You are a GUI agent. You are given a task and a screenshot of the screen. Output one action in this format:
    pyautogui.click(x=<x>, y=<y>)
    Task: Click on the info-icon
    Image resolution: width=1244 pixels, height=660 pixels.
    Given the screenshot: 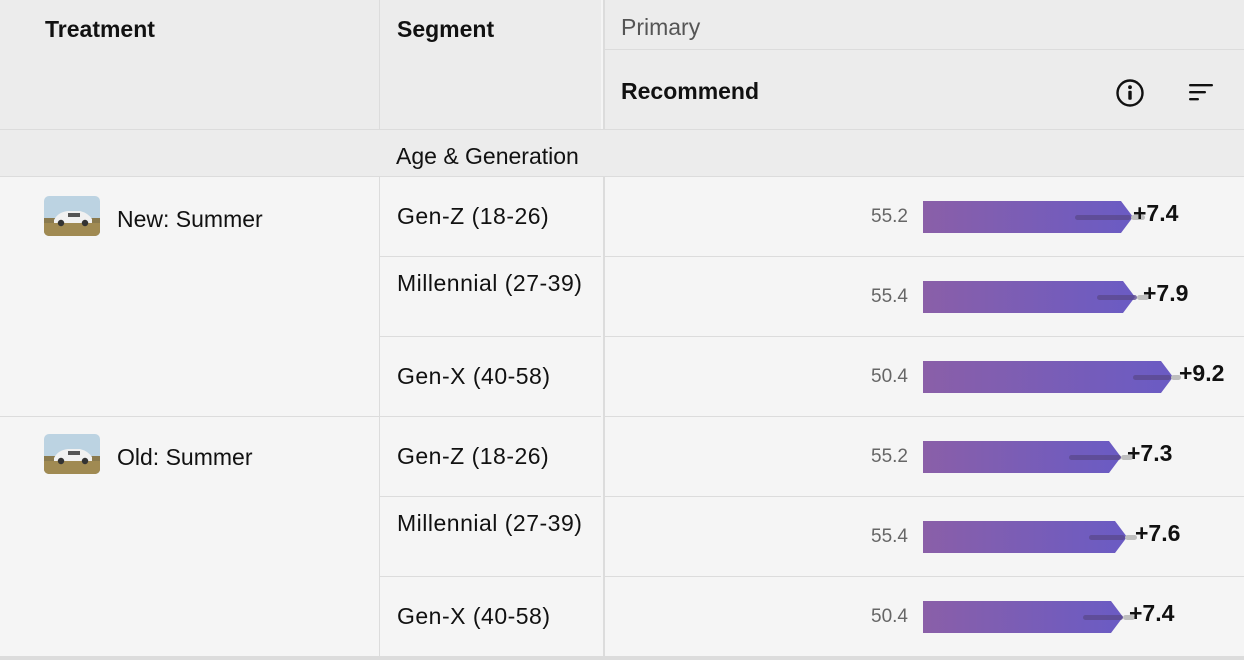 What is the action you would take?
    pyautogui.click(x=1130, y=93)
    